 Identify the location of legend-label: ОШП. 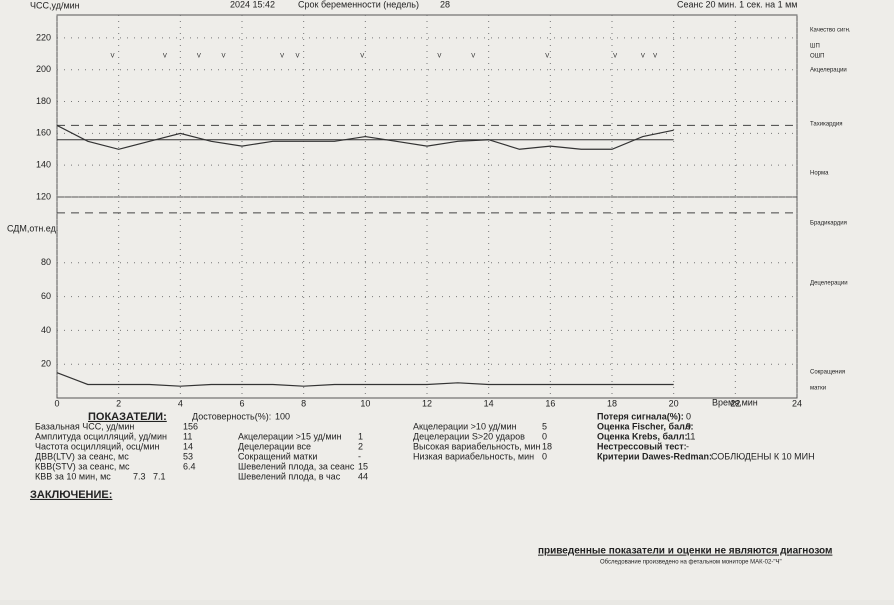
(817, 57).